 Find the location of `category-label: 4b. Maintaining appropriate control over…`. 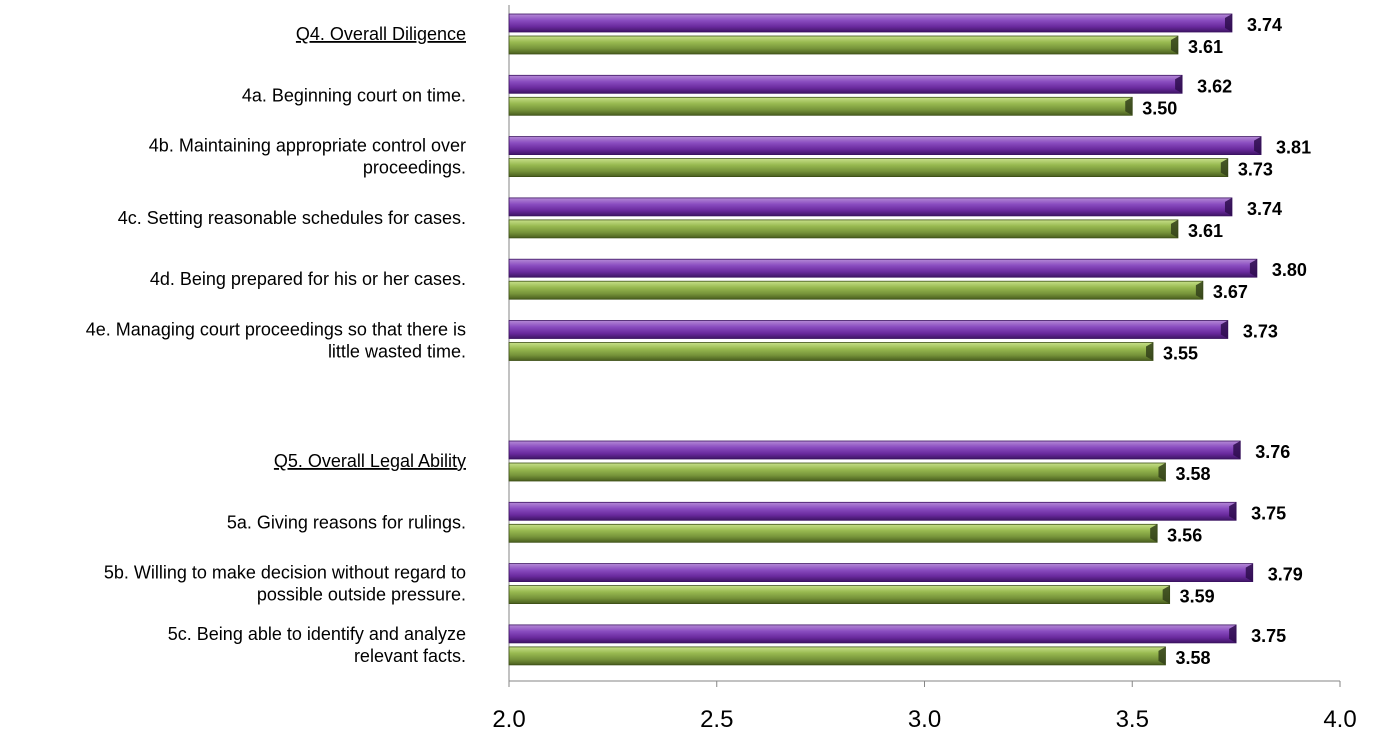

category-label: 4b. Maintaining appropriate control over… is located at coordinates (307, 157).